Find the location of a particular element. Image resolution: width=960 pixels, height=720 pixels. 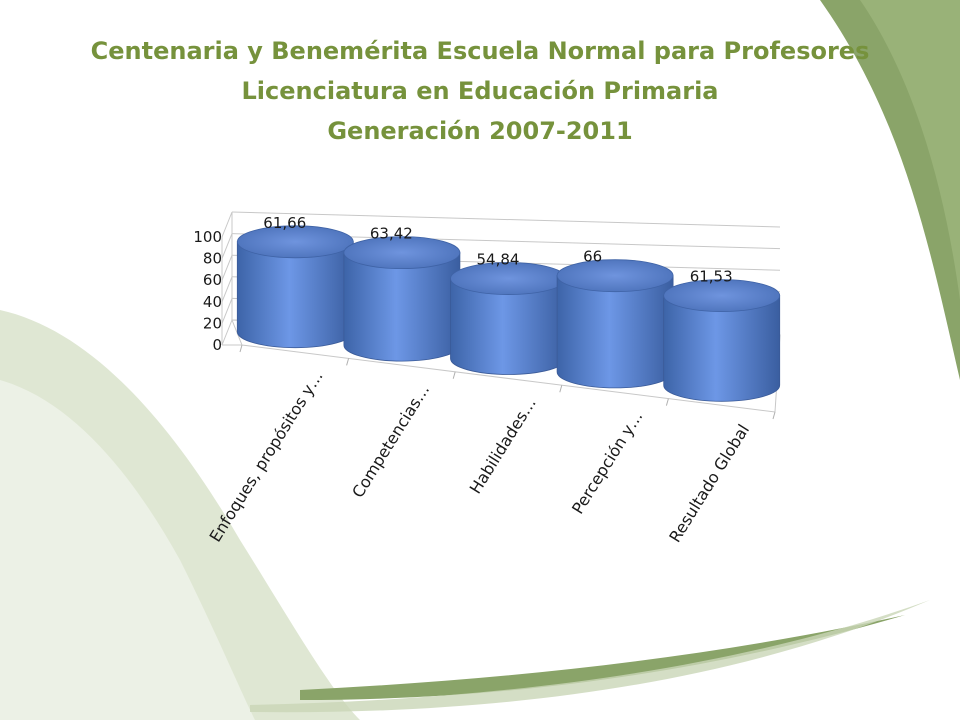

y-tick-label: 0 is located at coordinates (217, 345).